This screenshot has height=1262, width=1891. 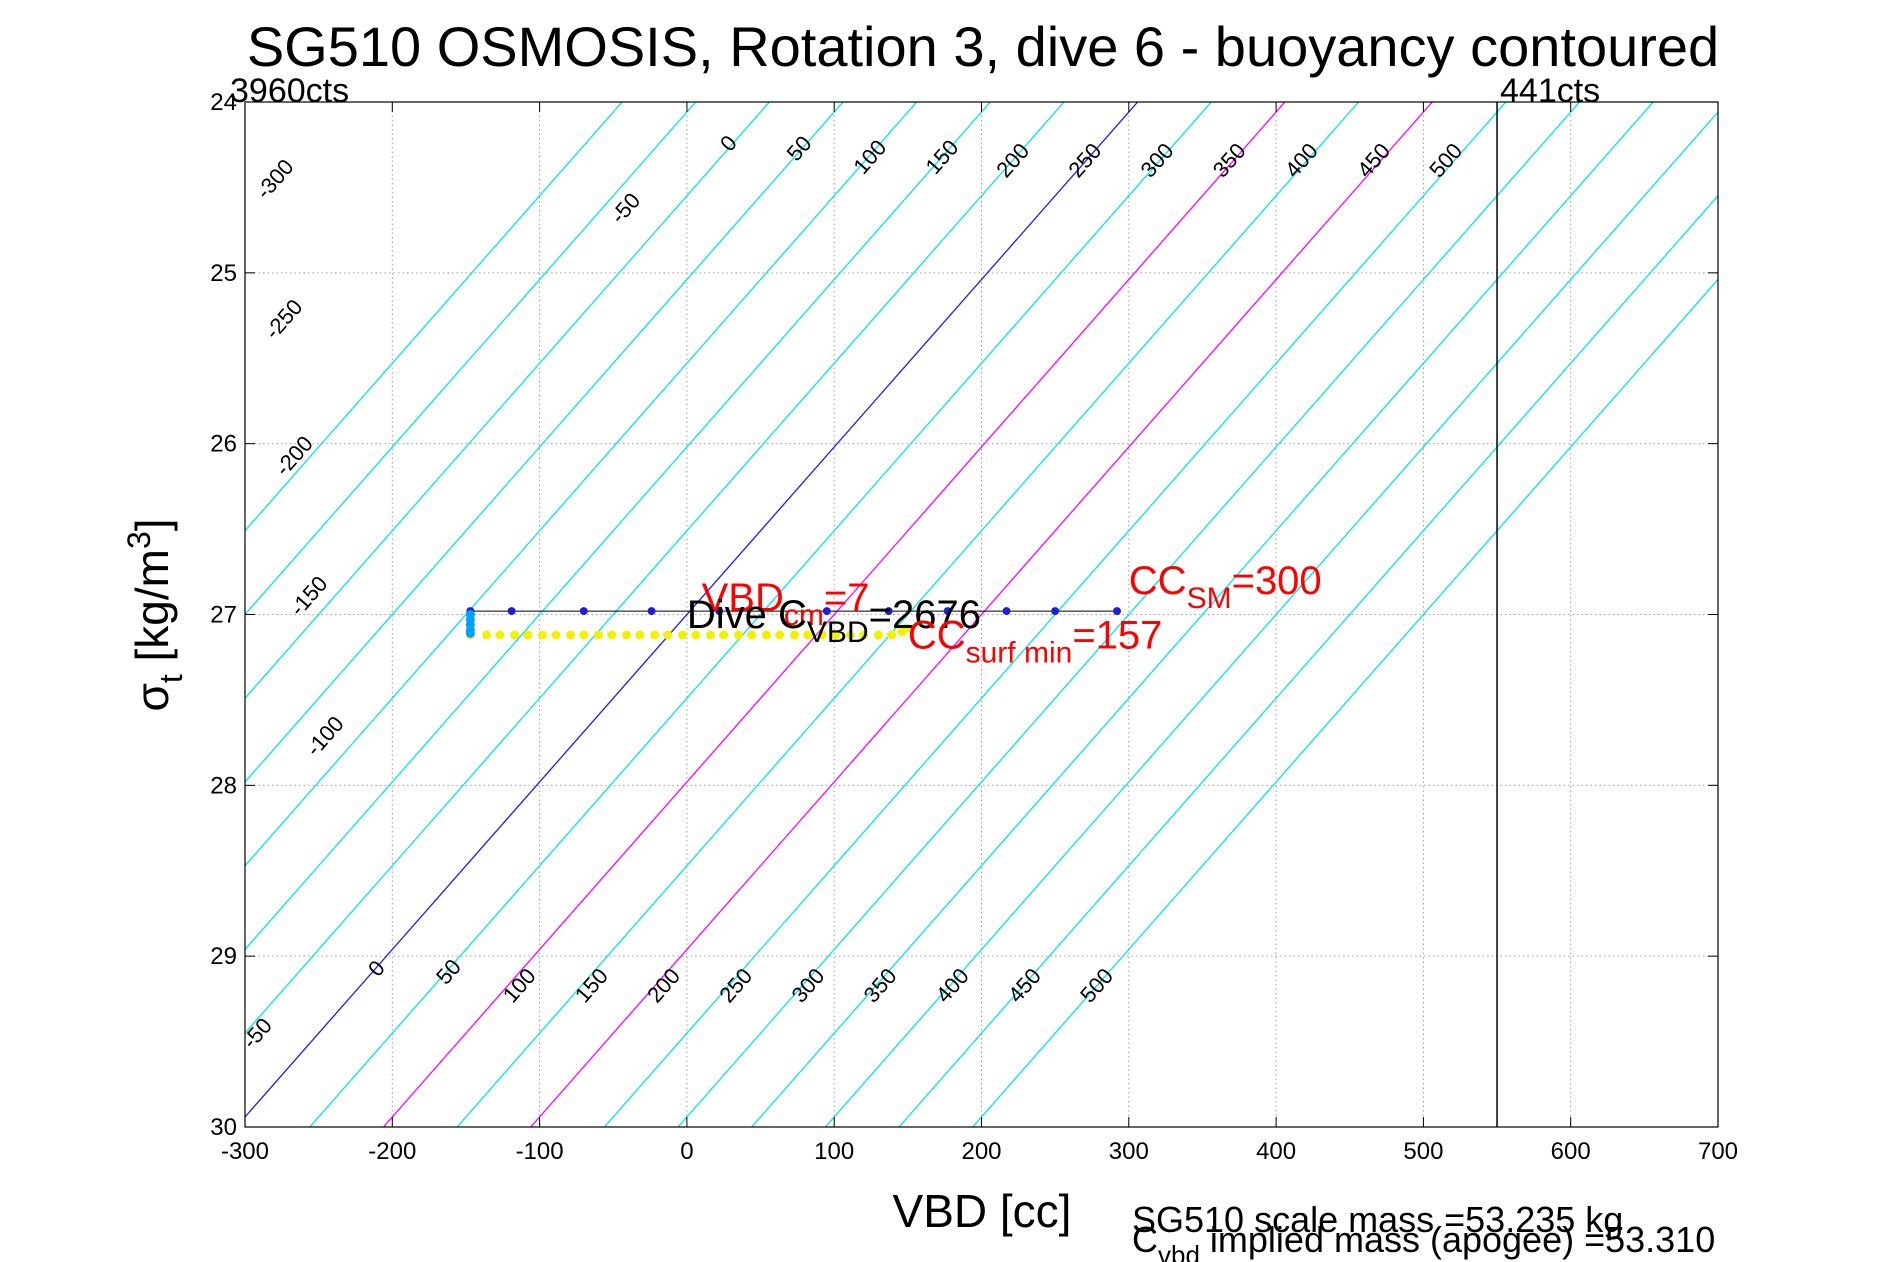 What do you see at coordinates (1377, 1219) in the screenshot?
I see `footer-scale-mass: SG510 scale mass =53.235 kg` at bounding box center [1377, 1219].